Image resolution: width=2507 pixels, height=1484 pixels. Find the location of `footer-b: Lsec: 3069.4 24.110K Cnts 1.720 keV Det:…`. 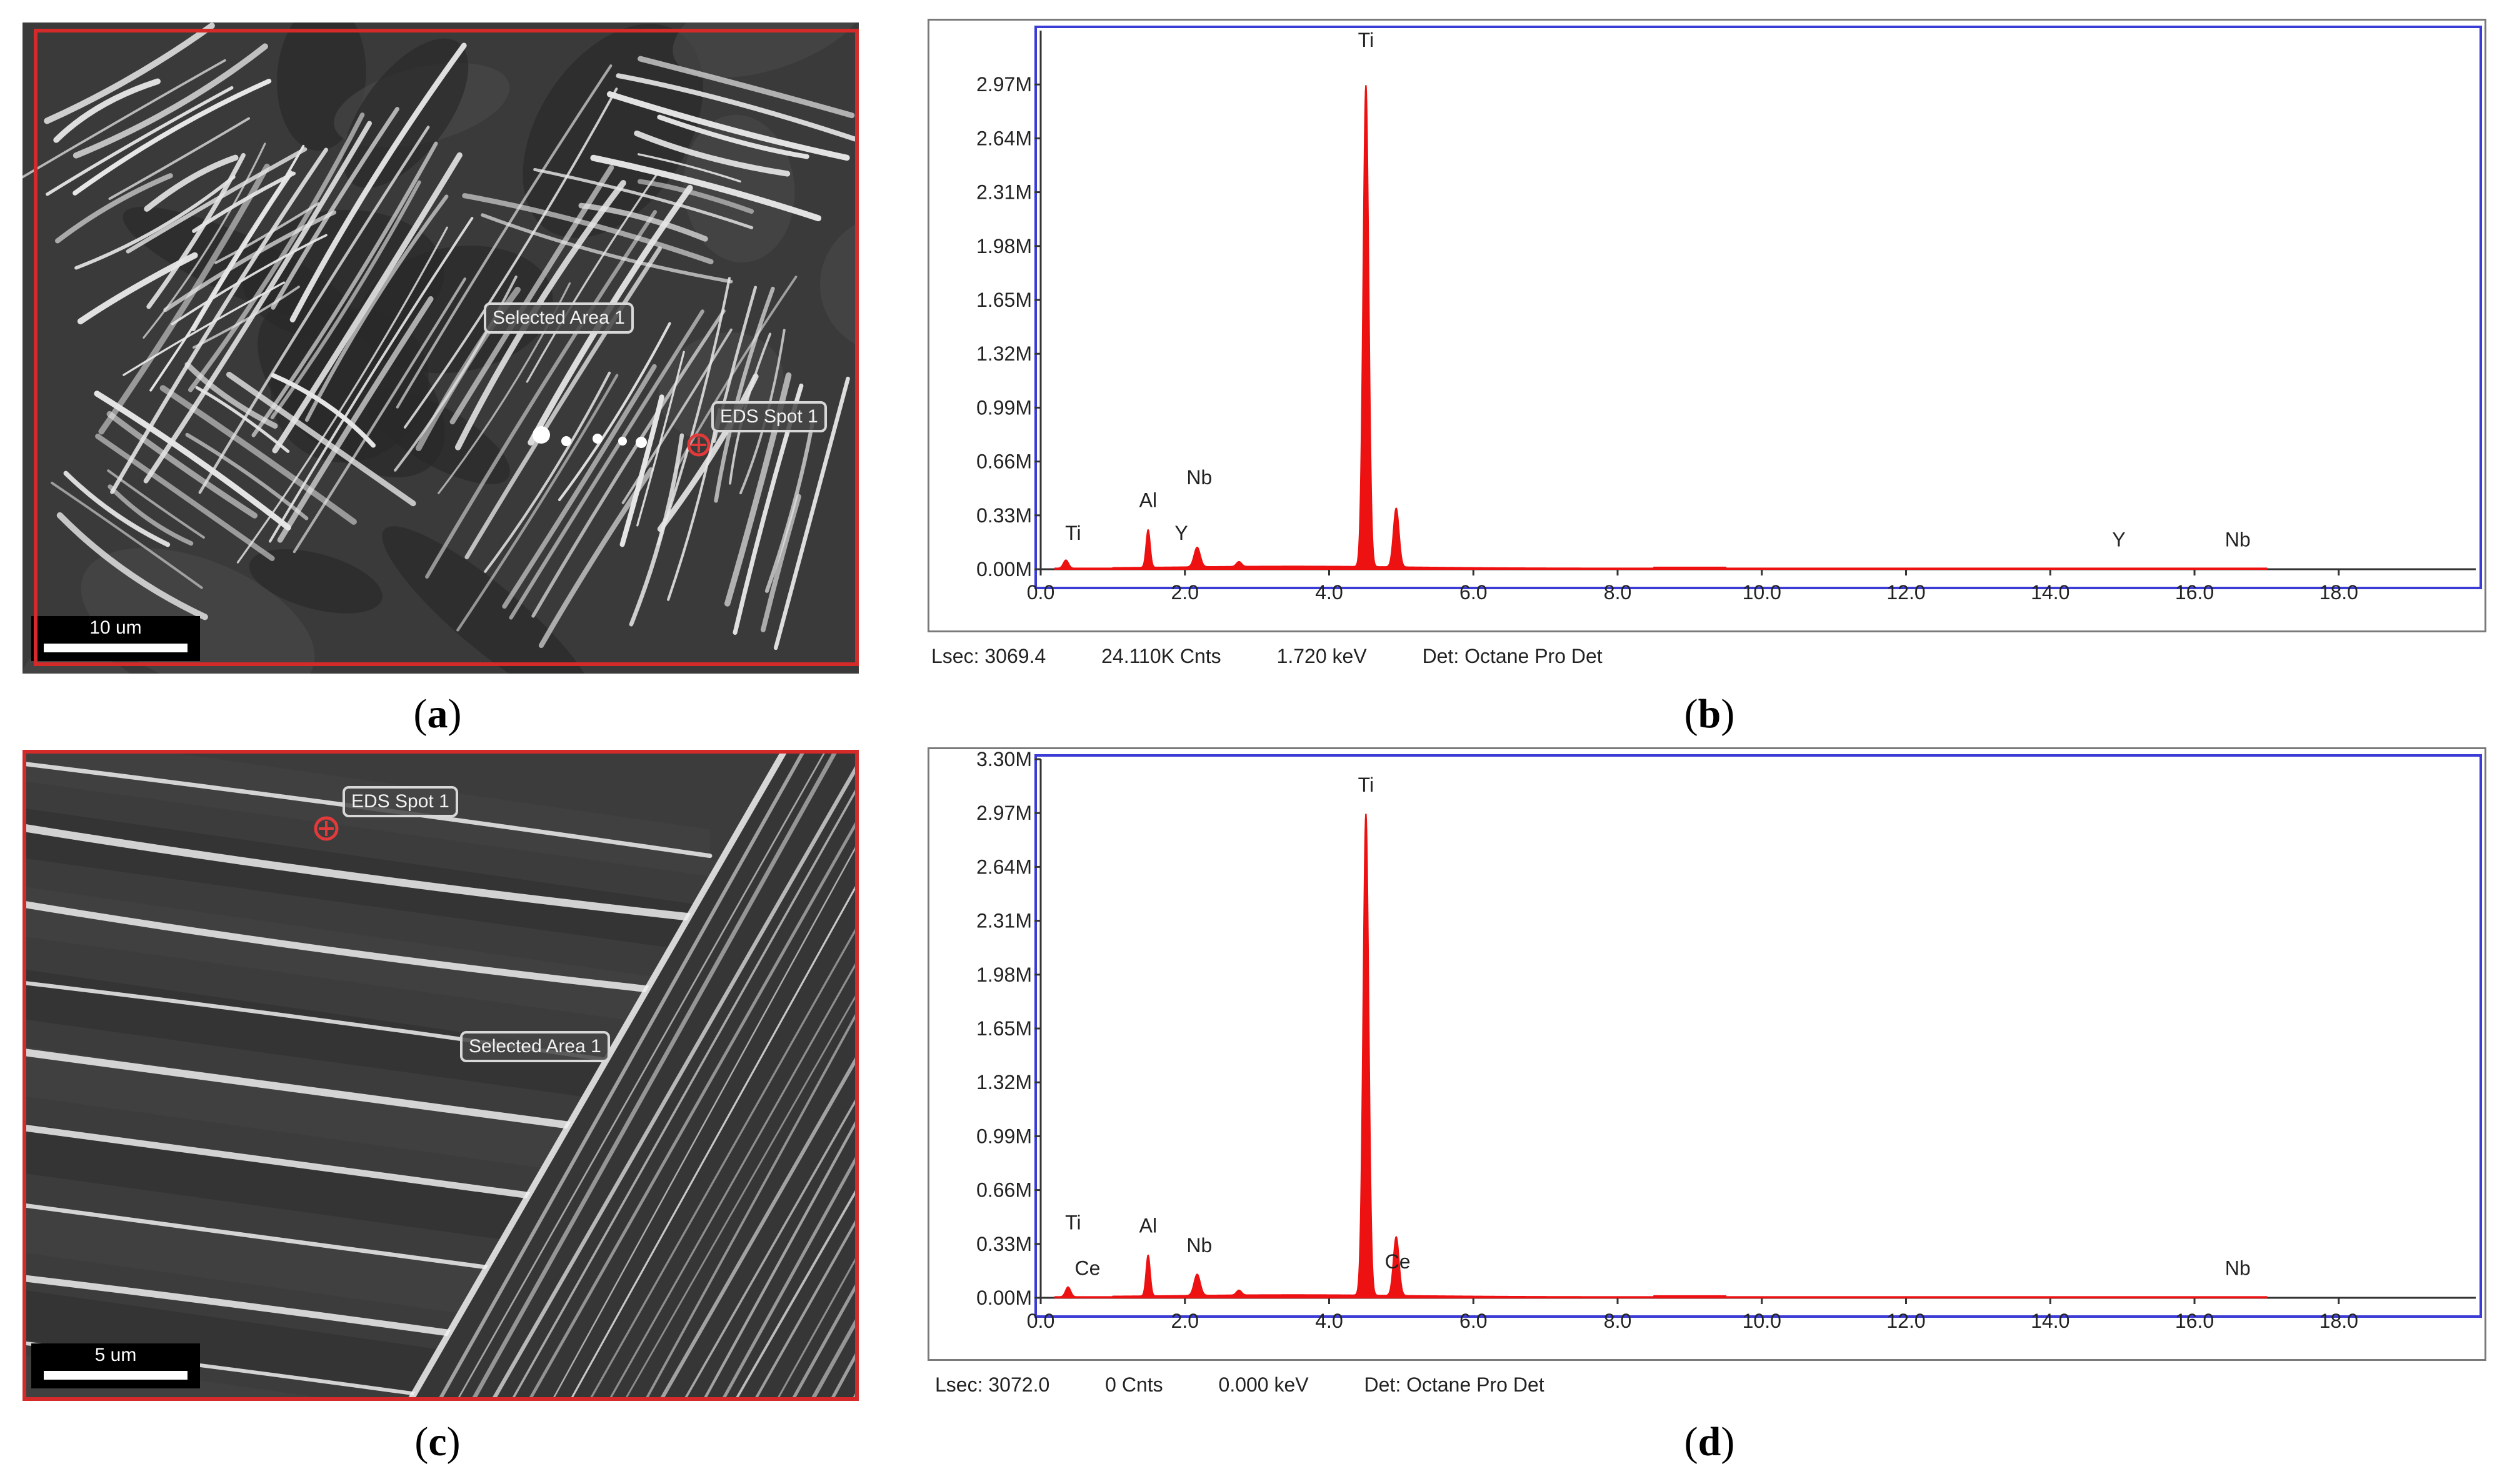

footer-b: Lsec: 3069.4 24.110K Cnts 1.720 keV Det:… is located at coordinates (1267, 656).